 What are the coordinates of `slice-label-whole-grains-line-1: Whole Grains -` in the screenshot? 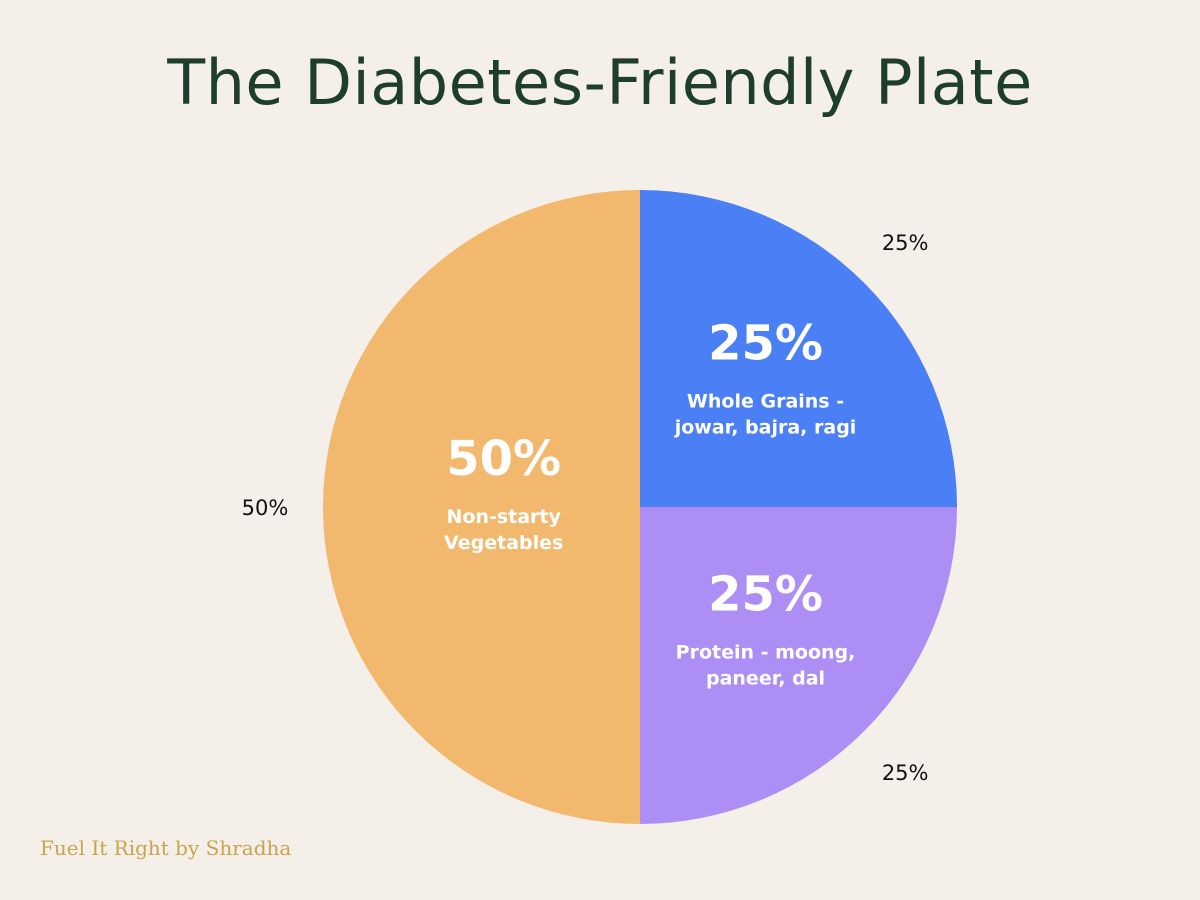 It's located at (765, 401).